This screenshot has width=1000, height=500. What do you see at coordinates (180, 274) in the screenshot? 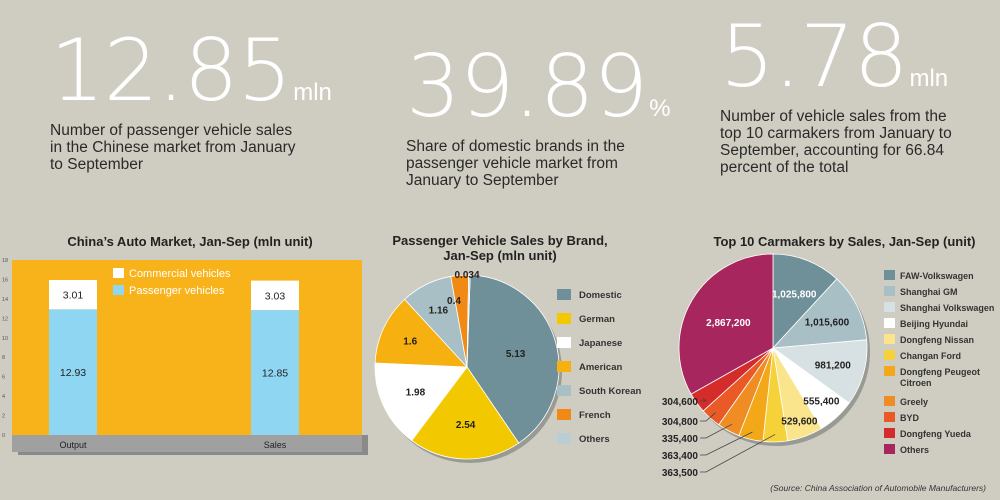
I see `legend-label: Commercial vehicles` at bounding box center [180, 274].